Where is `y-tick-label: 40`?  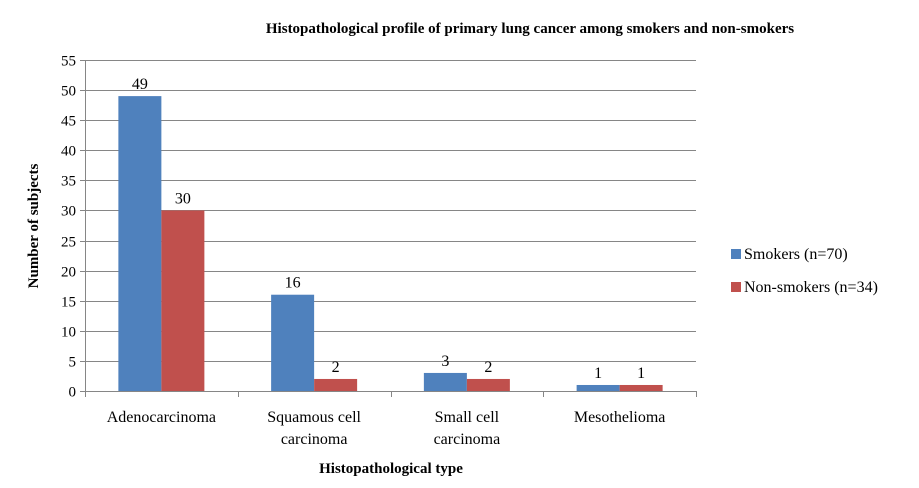
y-tick-label: 40 is located at coordinates (68, 152).